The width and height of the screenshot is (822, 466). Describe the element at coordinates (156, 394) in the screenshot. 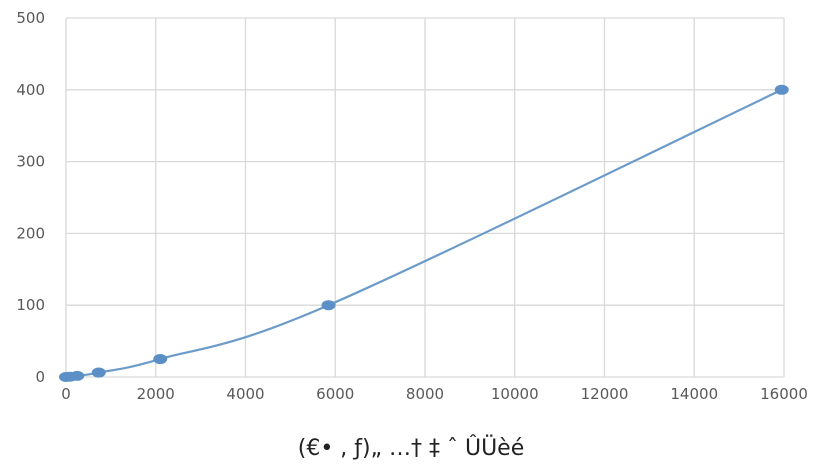

I see `x-tick-label: 2000` at that location.